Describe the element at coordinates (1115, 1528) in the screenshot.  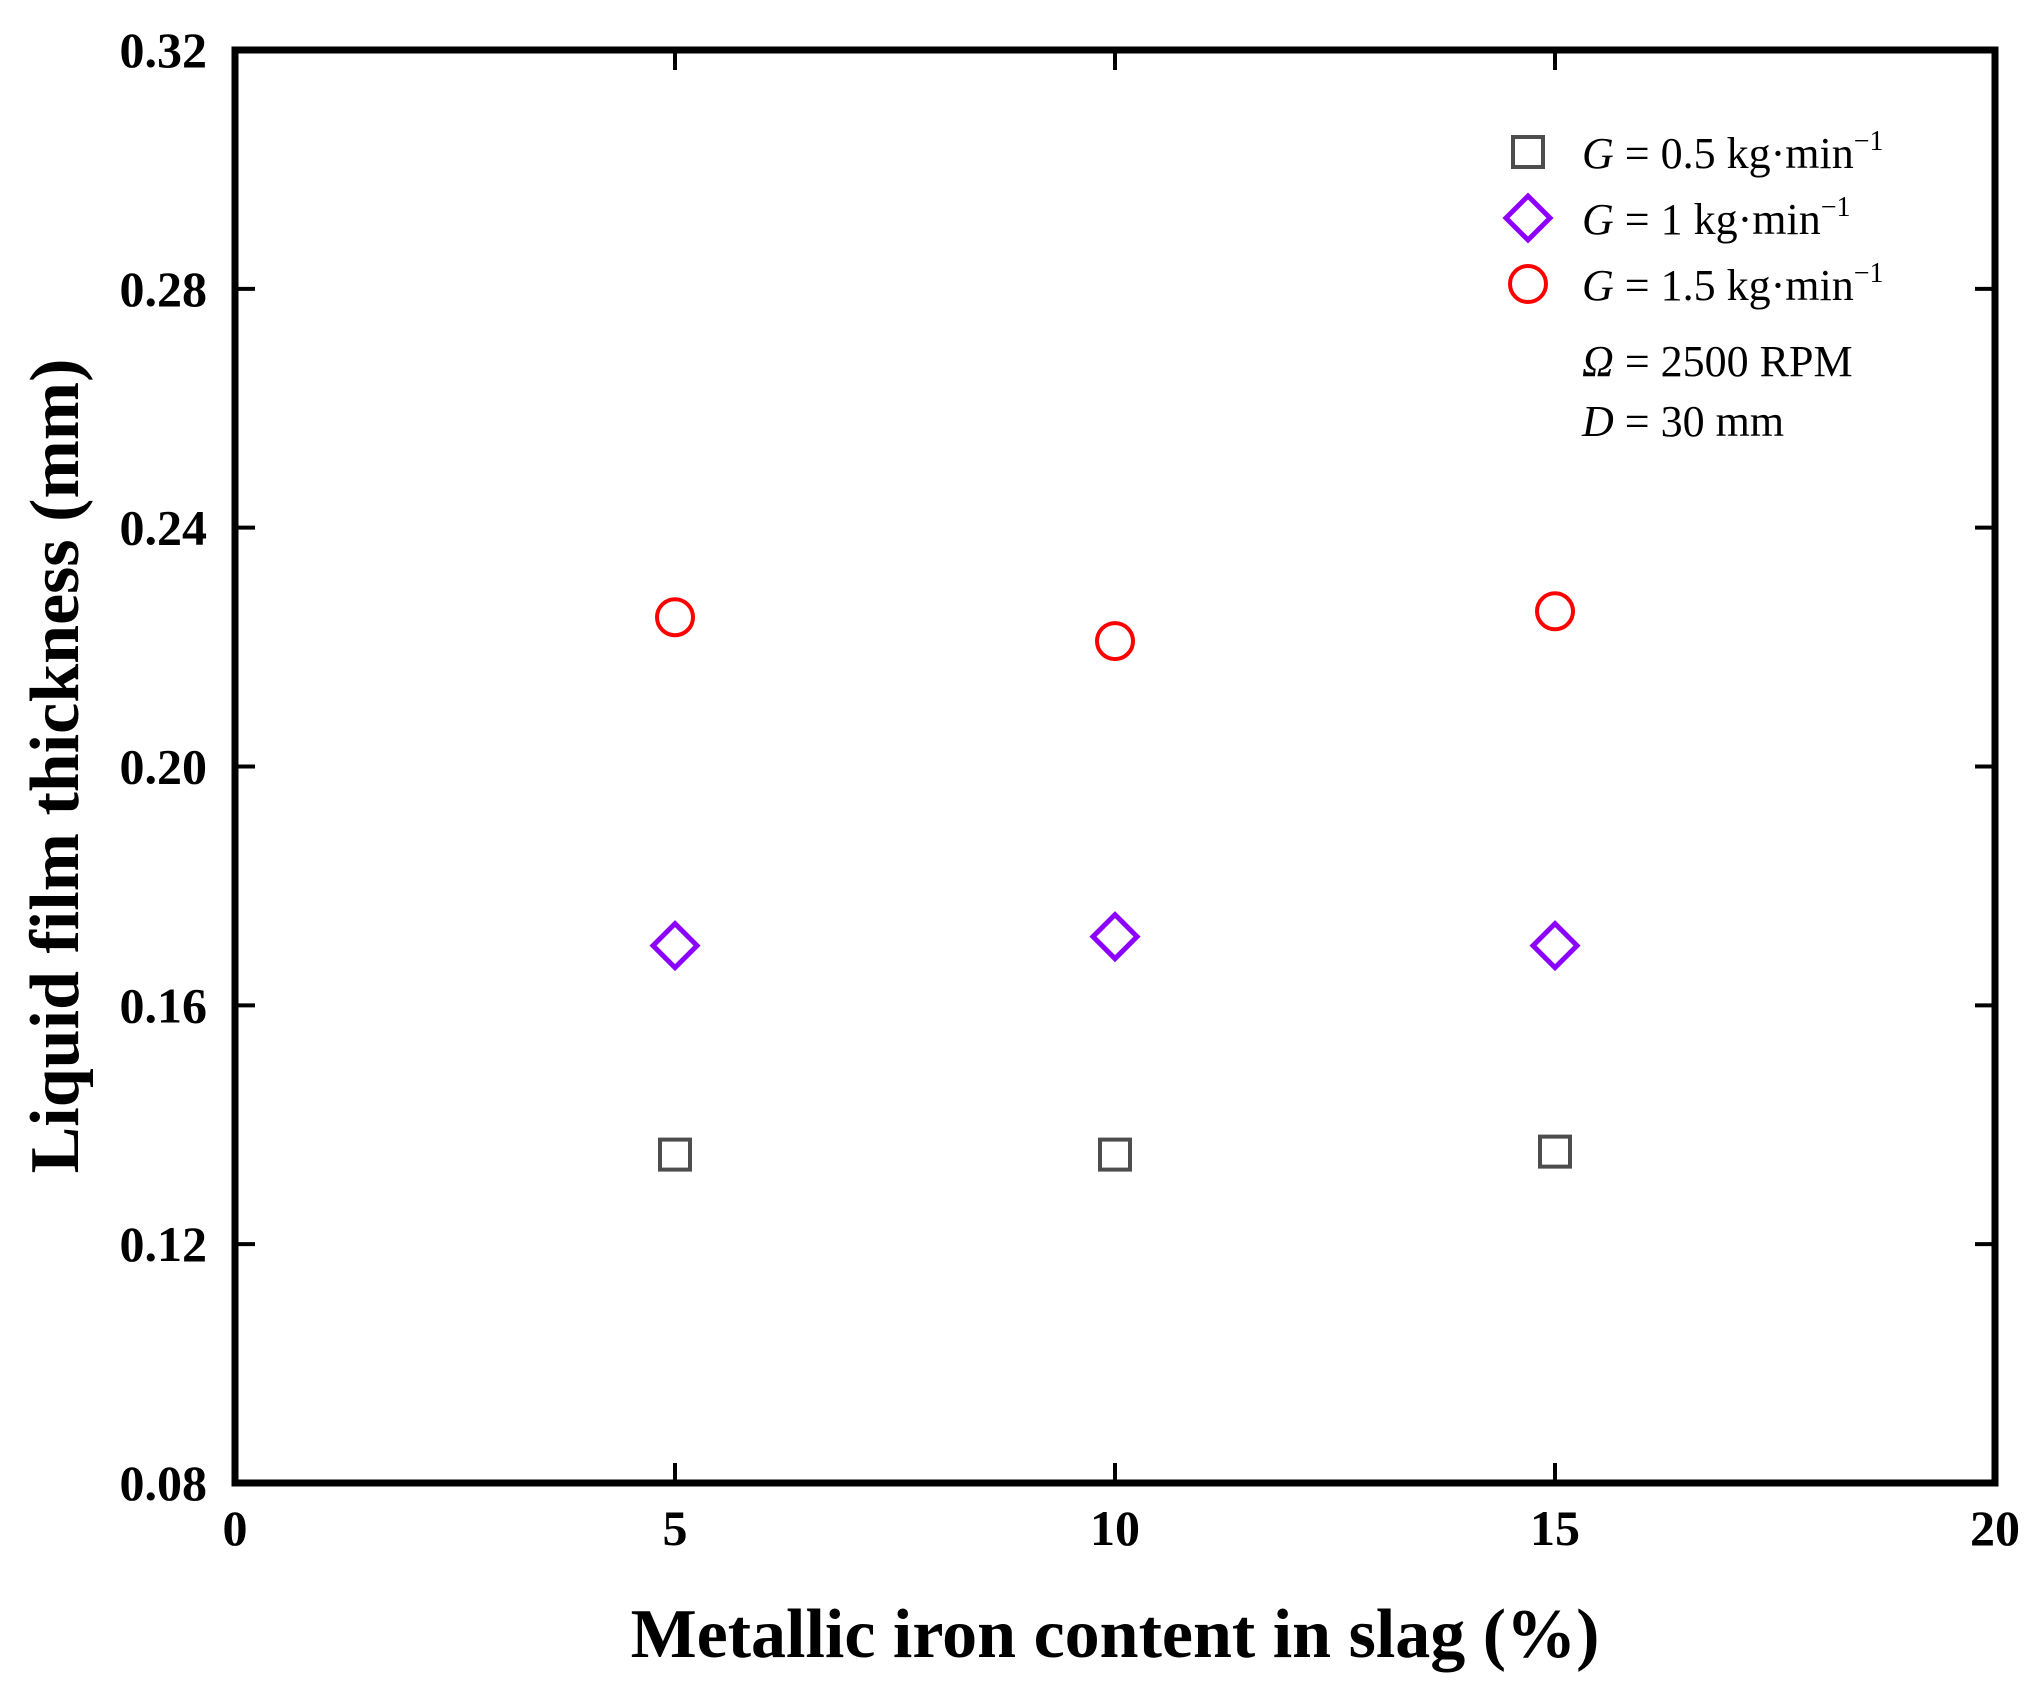
I see `x-tick-label: 10` at that location.